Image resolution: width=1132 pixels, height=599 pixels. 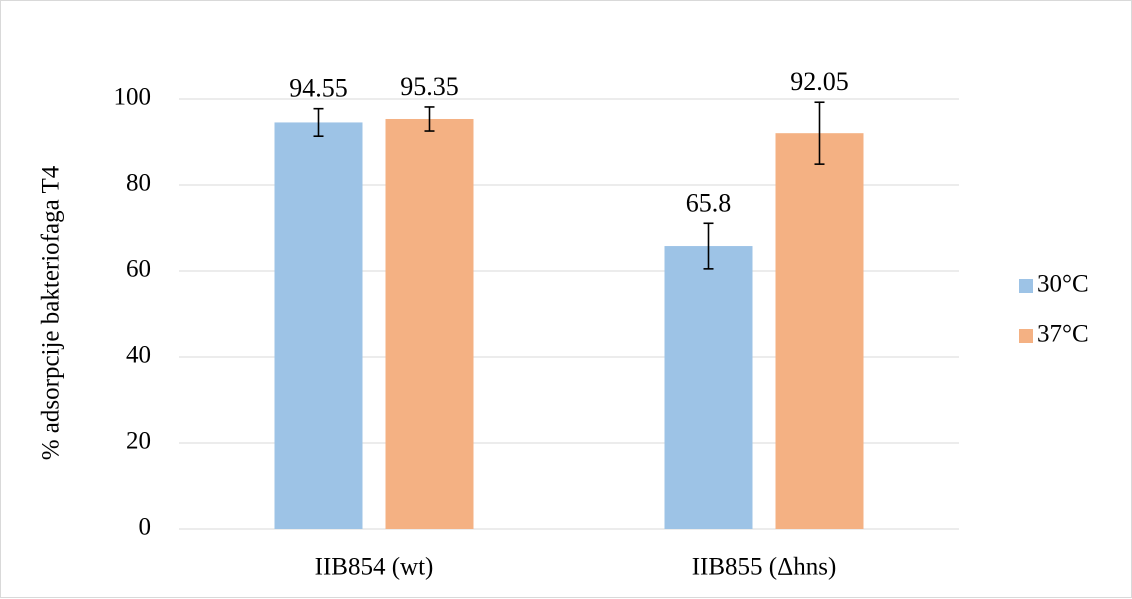 What do you see at coordinates (764, 567) in the screenshot?
I see `x-category-label: IIB855 (Δhns)` at bounding box center [764, 567].